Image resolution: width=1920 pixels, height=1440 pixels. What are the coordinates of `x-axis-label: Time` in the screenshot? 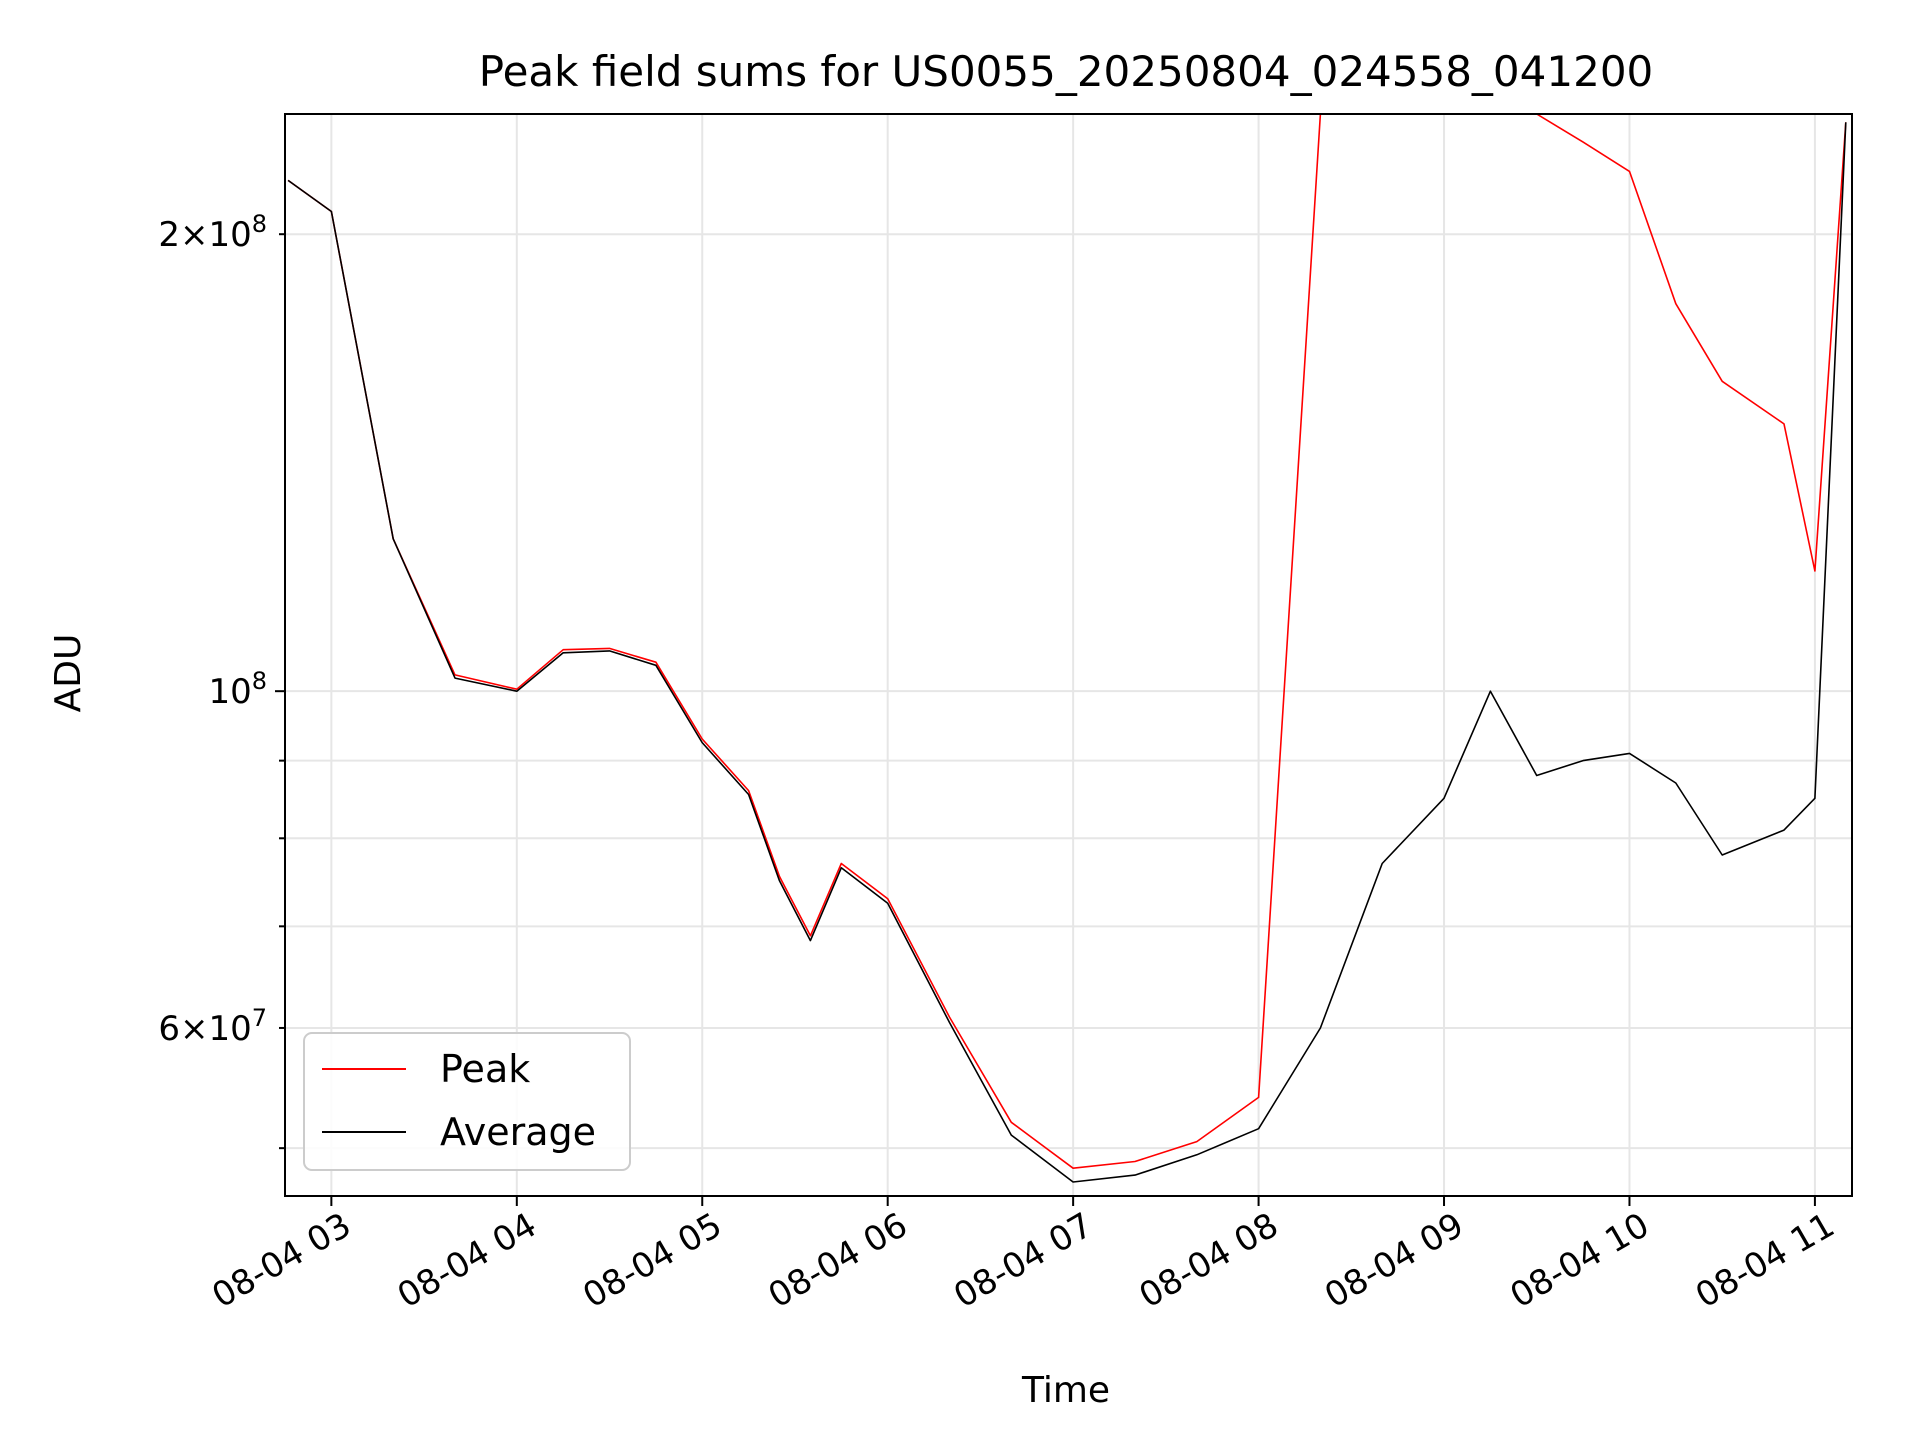 It's located at (1065, 1390).